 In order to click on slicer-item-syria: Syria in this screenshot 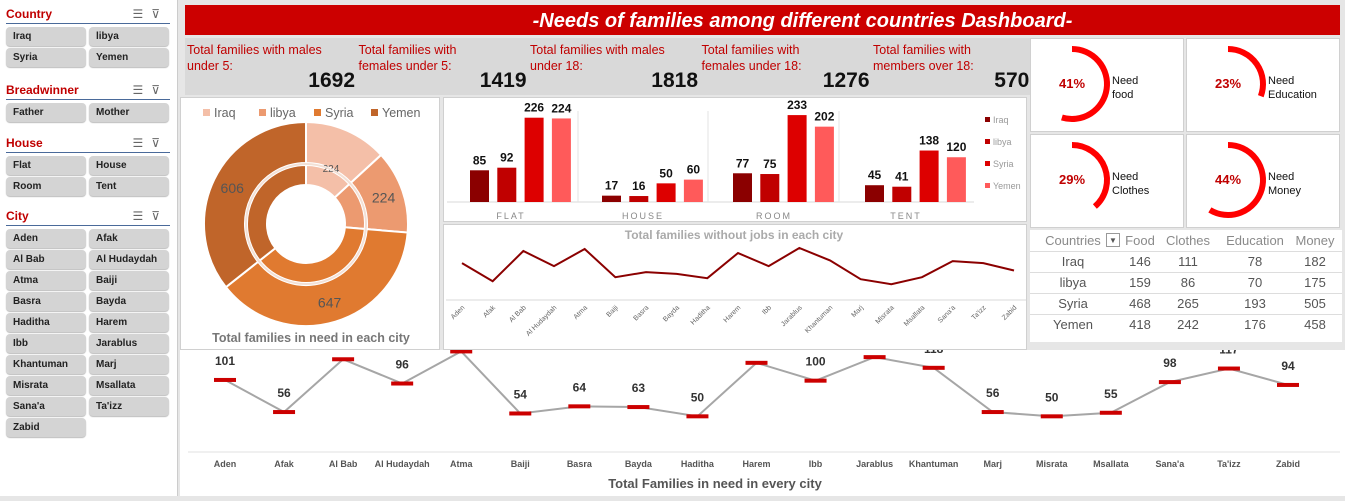, I will do `click(46, 57)`.